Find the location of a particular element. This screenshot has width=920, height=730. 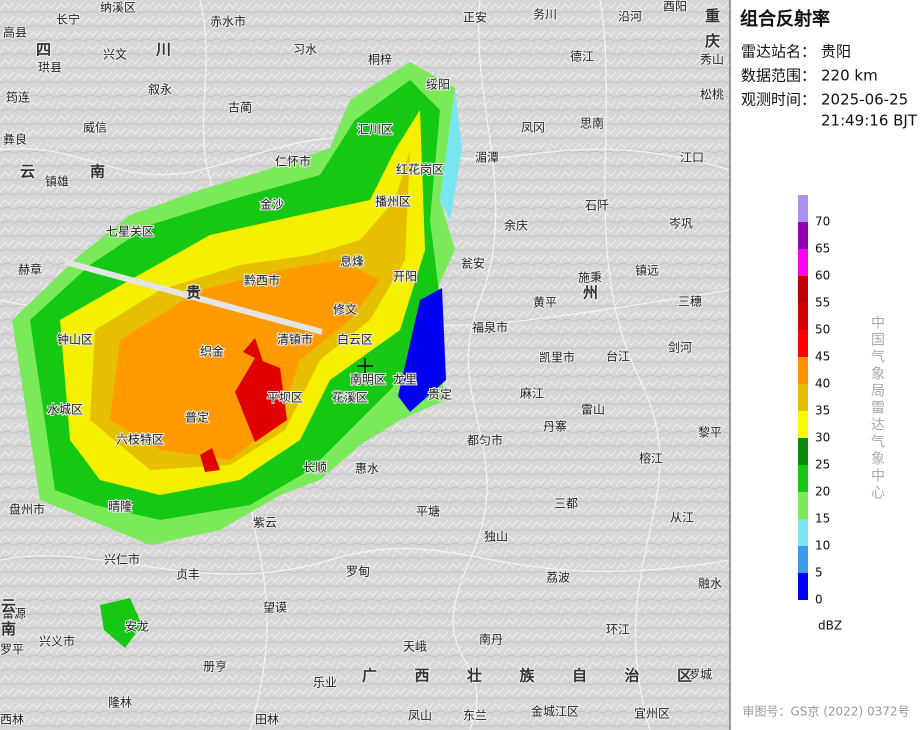

place-label: 晴隆 is located at coordinates (120, 506).